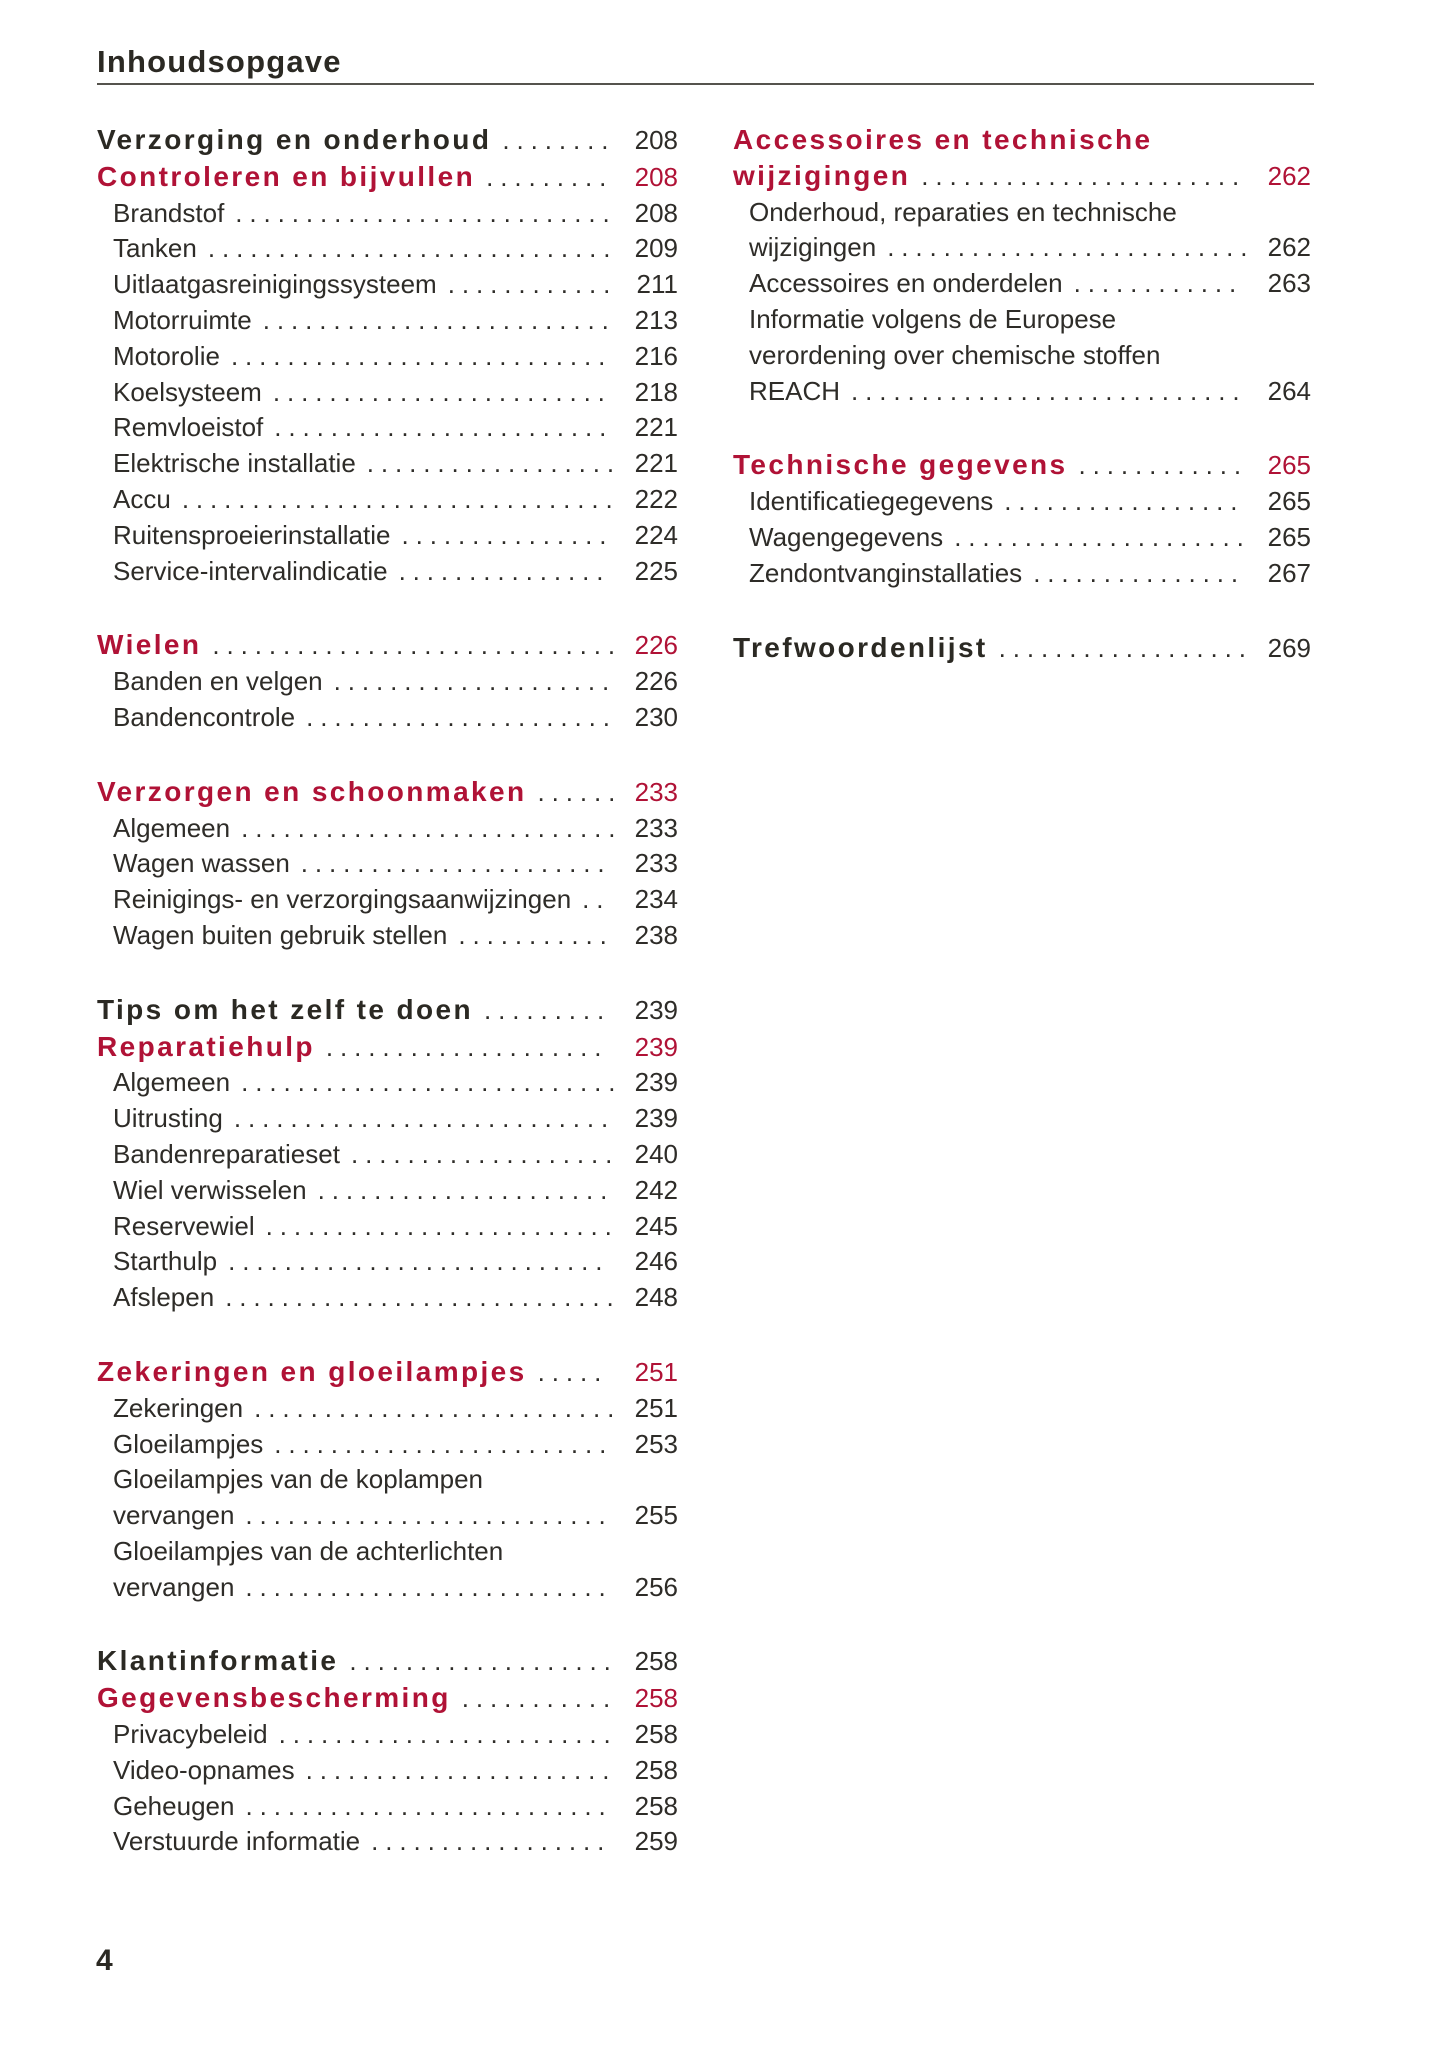 Image resolution: width=1445 pixels, height=2050 pixels. What do you see at coordinates (204, 716) in the screenshot?
I see `toc-entry-label: Bandencontrole` at bounding box center [204, 716].